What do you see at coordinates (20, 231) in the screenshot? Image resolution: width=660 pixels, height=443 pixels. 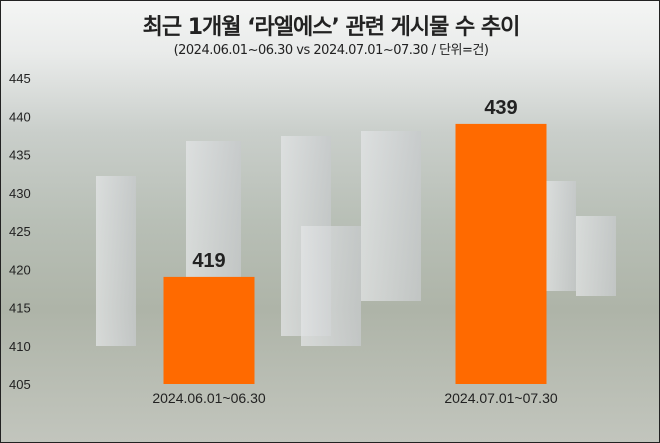 I see `y-tick-label: 425` at bounding box center [20, 231].